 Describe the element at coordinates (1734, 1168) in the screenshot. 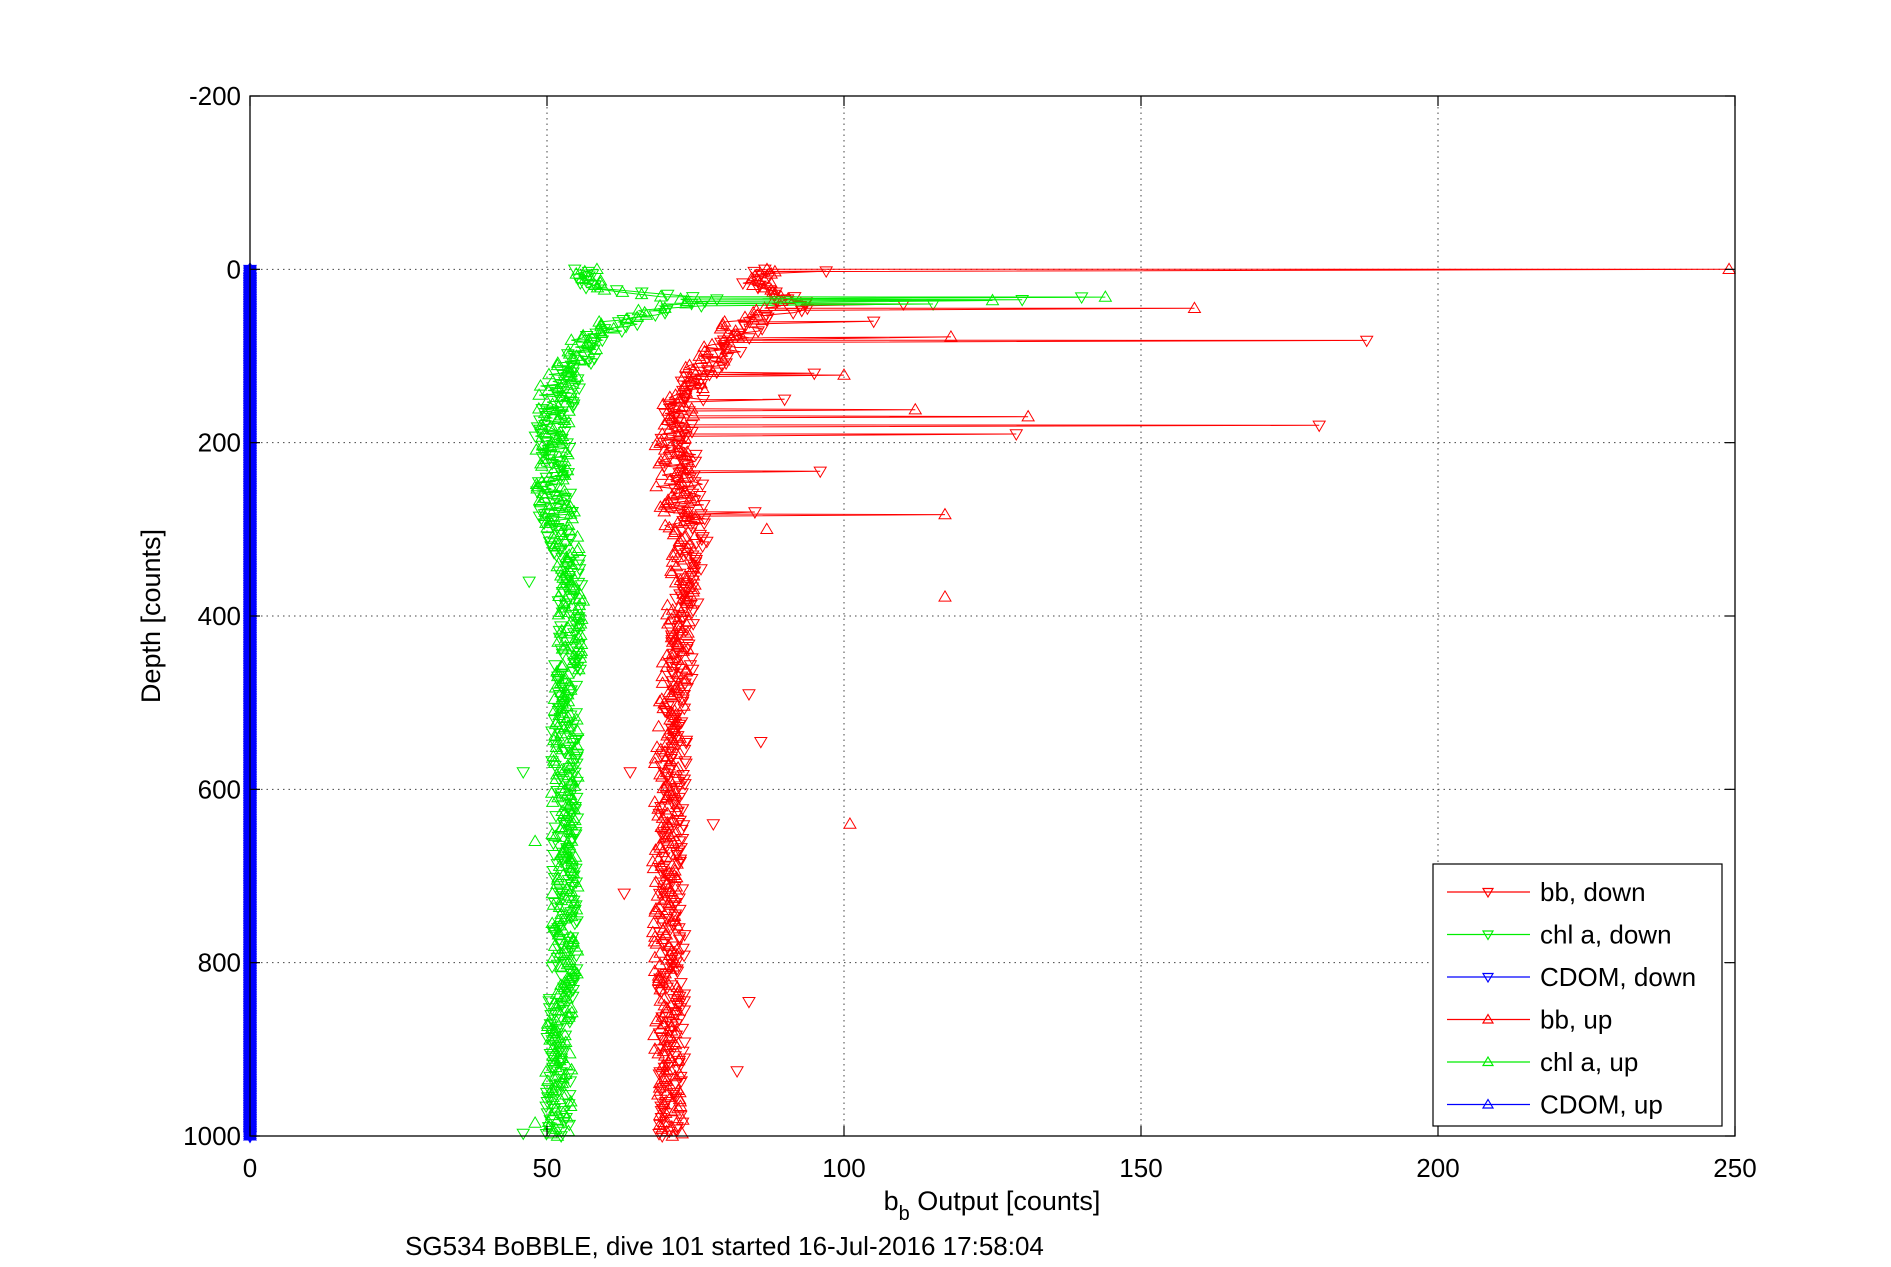

I see `x-tick-label: 250` at that location.